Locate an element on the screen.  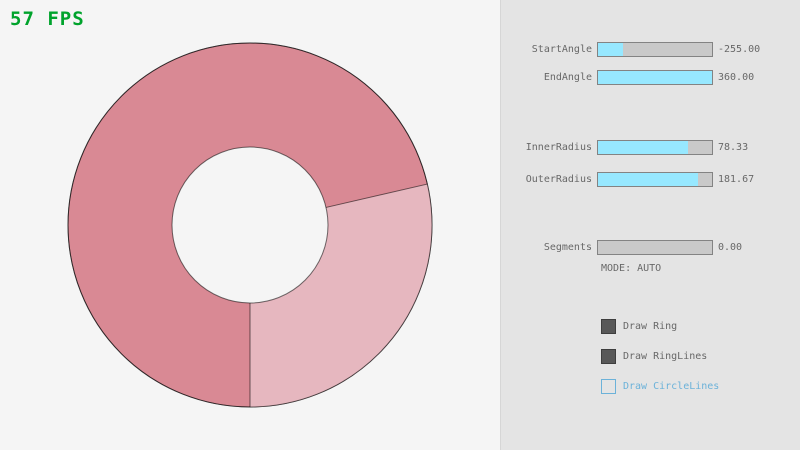
slider-value: -255.00 is located at coordinates (739, 49).